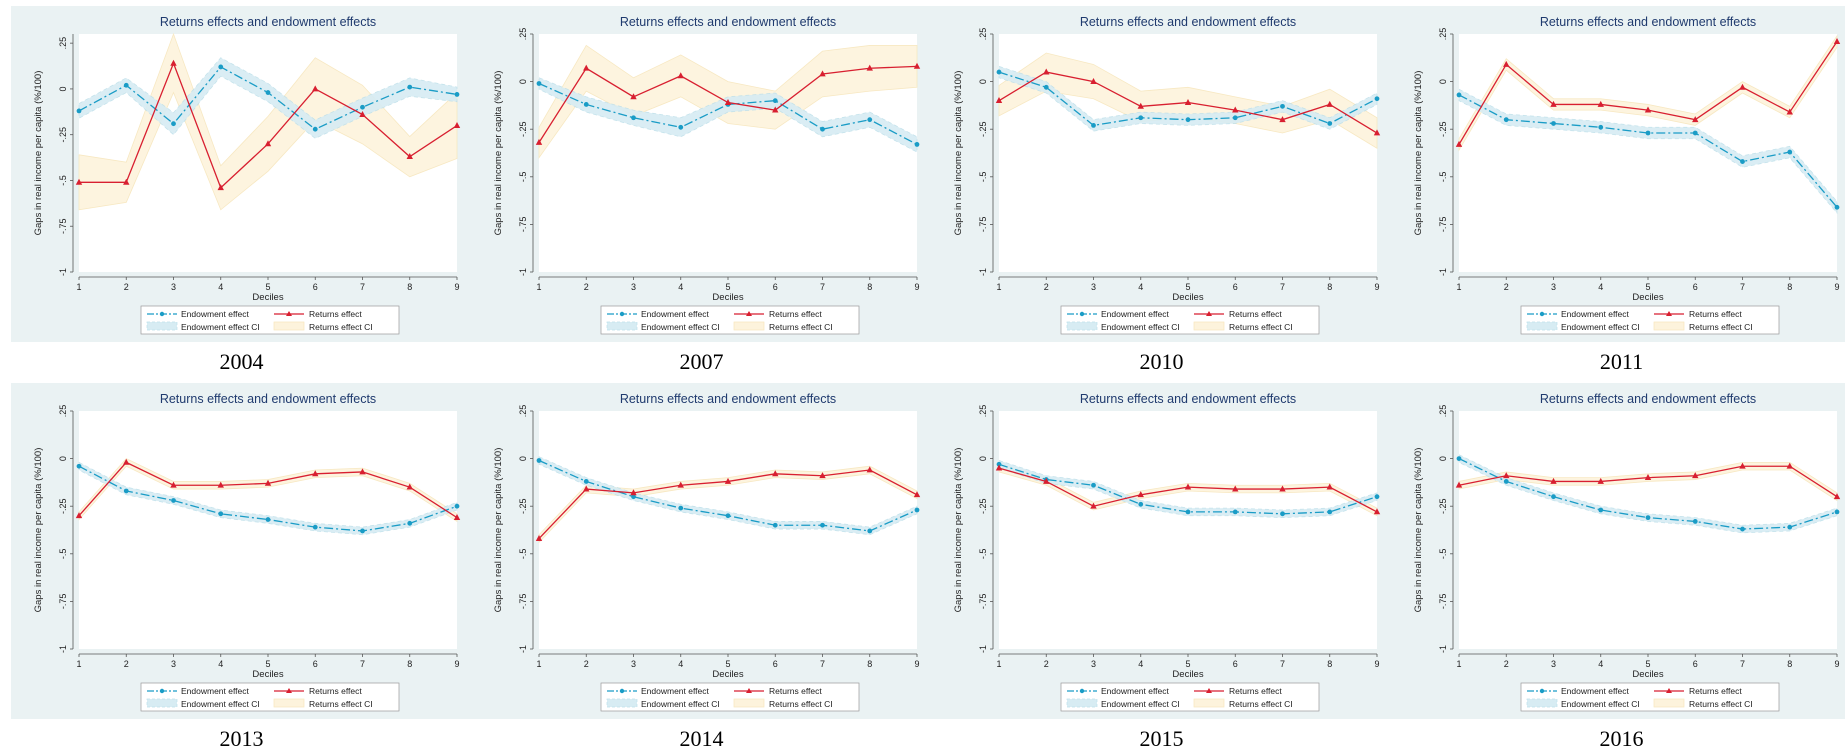  Describe the element at coordinates (220, 287) in the screenshot. I see `x-tick-label: 4` at that location.